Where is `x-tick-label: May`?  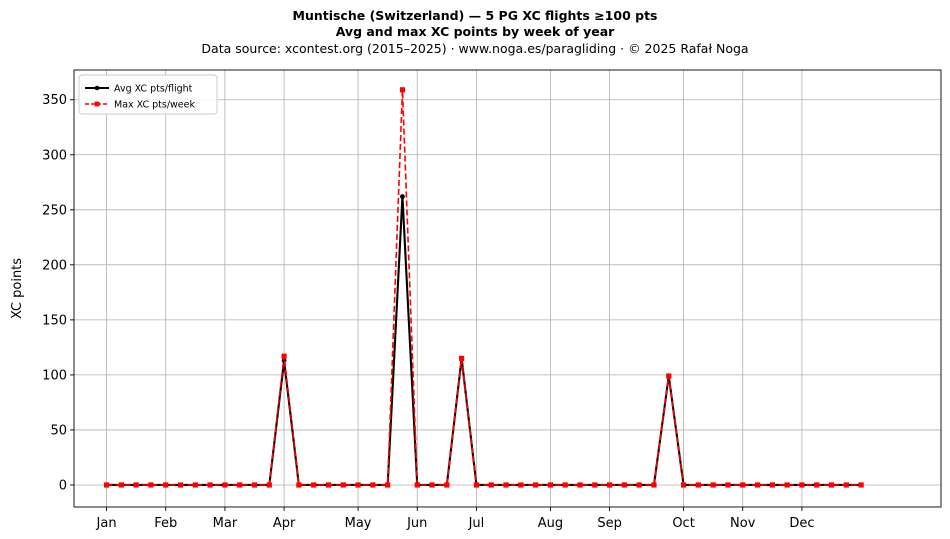
x-tick-label: May is located at coordinates (358, 523).